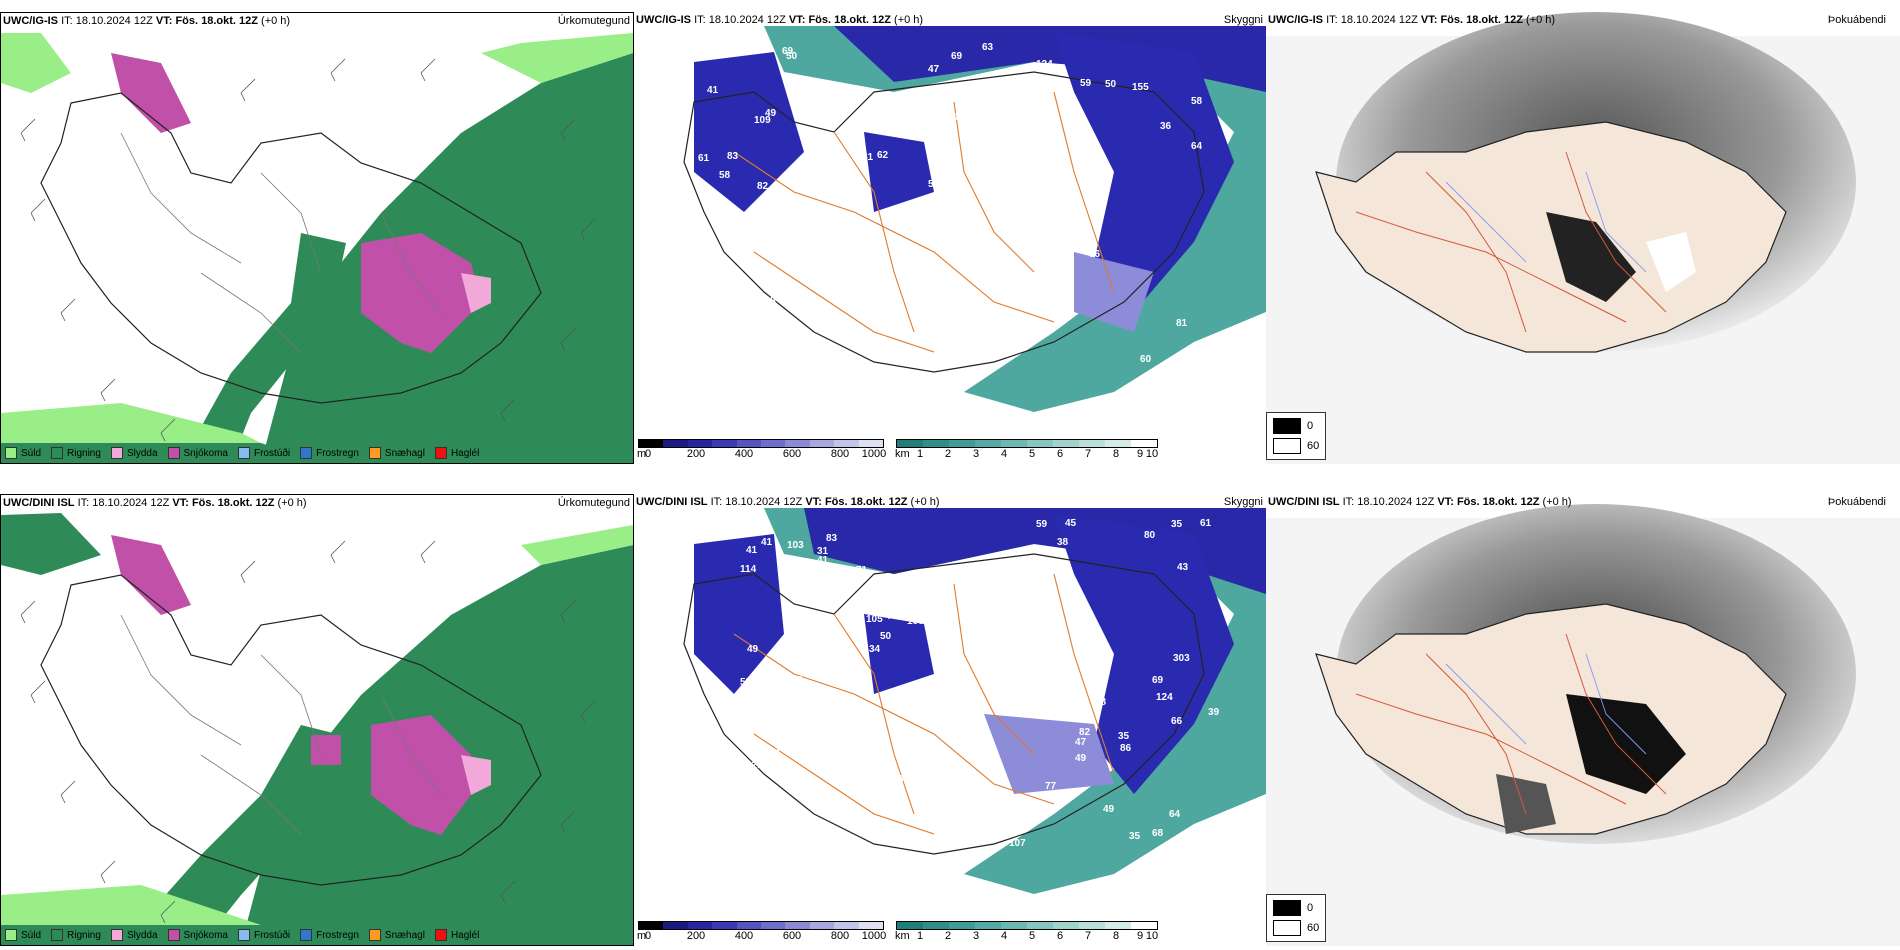  What do you see at coordinates (1856, 502) in the screenshot?
I see `panel-title: Þokuábendi` at bounding box center [1856, 502].